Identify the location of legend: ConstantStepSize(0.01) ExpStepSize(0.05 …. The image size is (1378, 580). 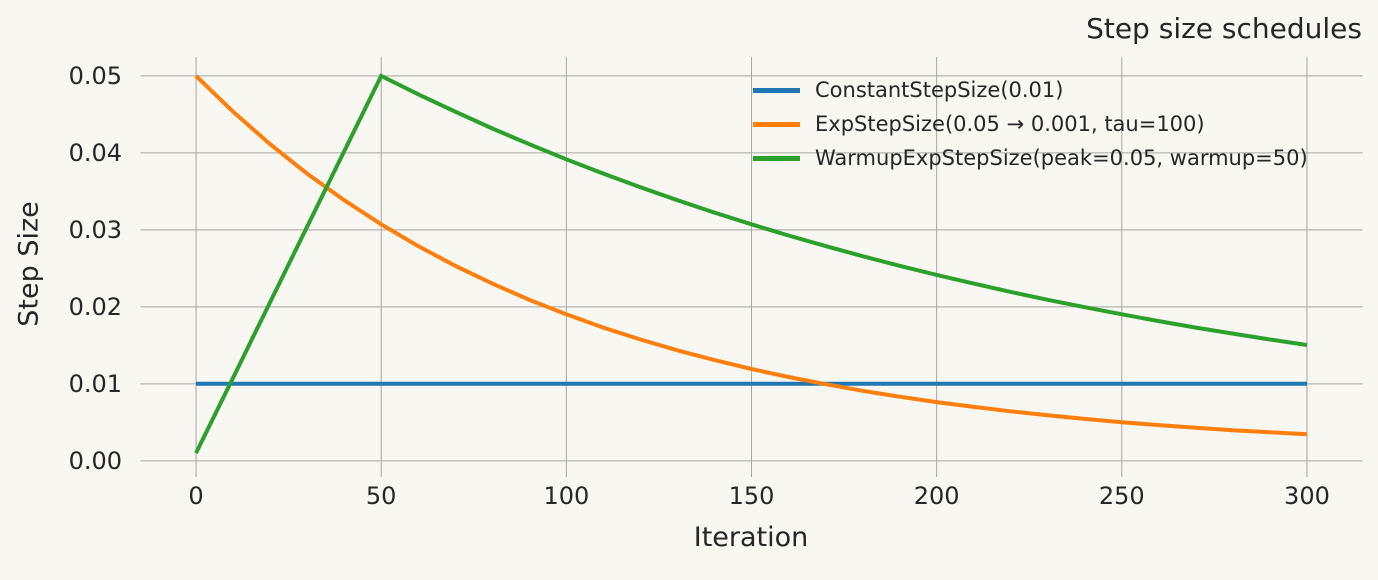
(1030, 124).